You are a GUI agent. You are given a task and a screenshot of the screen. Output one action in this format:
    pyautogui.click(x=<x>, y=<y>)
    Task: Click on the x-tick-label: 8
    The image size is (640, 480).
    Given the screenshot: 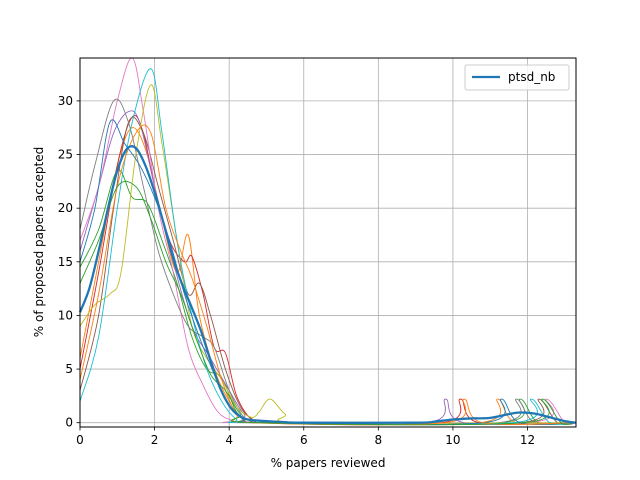 What is the action you would take?
    pyautogui.click(x=379, y=440)
    